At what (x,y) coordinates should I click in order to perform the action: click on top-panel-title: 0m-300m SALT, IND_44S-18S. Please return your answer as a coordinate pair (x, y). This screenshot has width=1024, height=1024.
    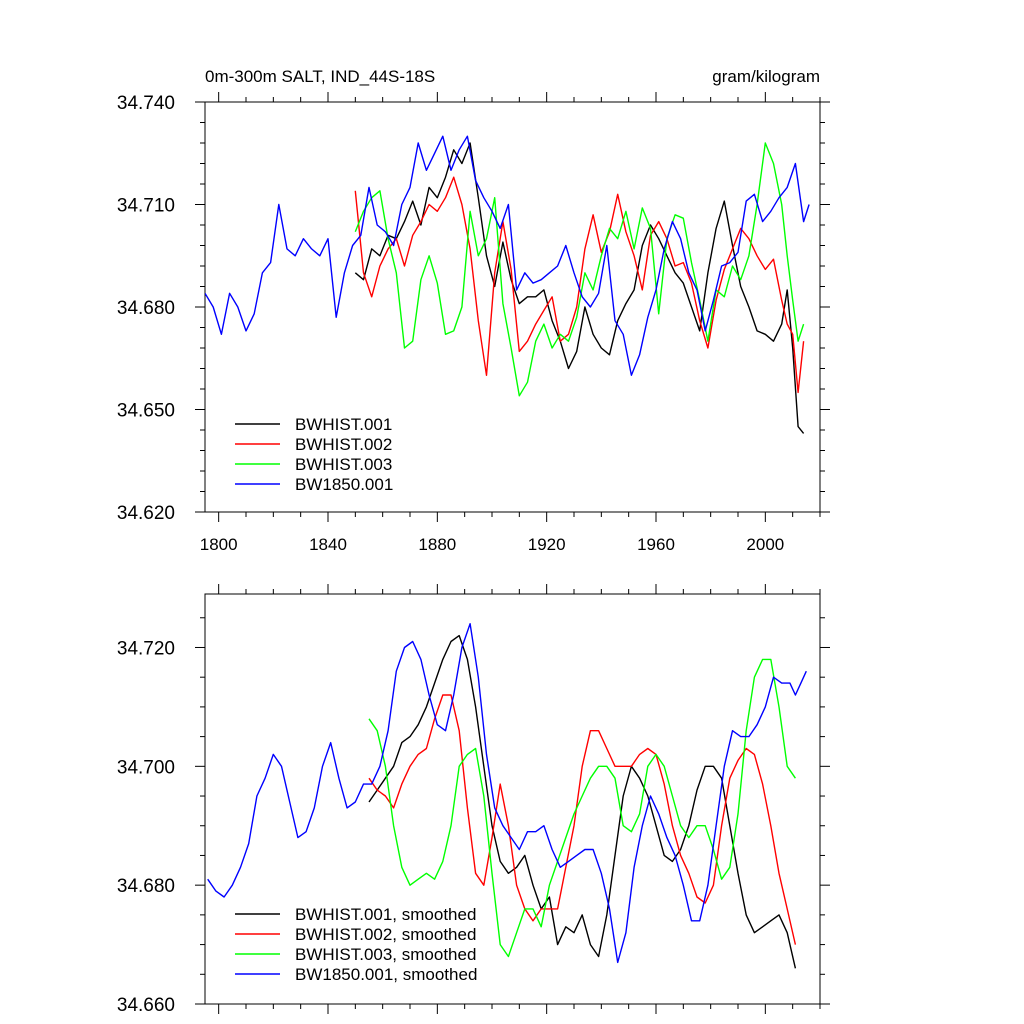
    Looking at the image, I should click on (320, 76).